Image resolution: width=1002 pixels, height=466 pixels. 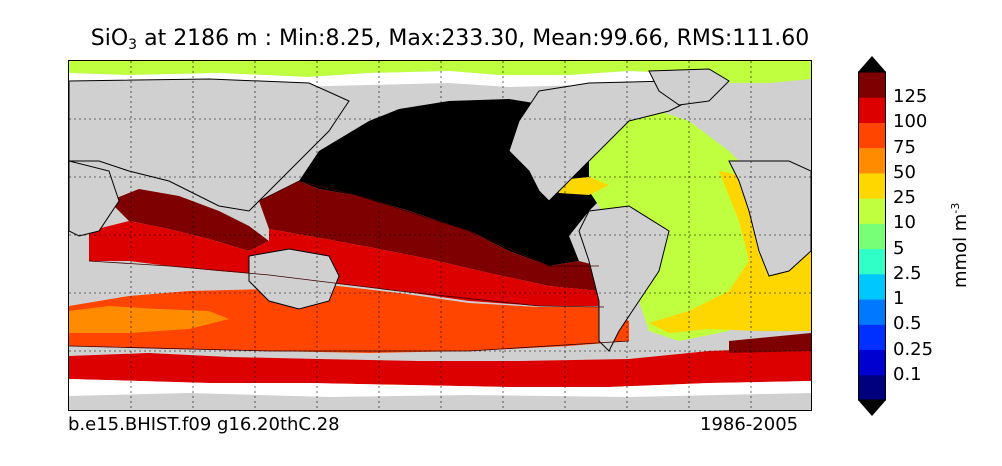 What do you see at coordinates (440, 367) in the screenshot?
I see `antarctic-red` at bounding box center [440, 367].